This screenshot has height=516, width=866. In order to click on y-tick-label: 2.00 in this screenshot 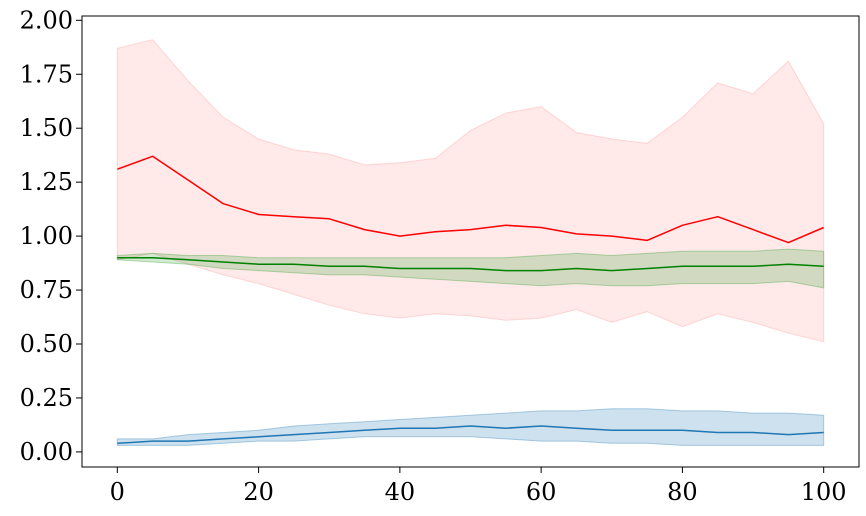, I will do `click(46, 20)`.